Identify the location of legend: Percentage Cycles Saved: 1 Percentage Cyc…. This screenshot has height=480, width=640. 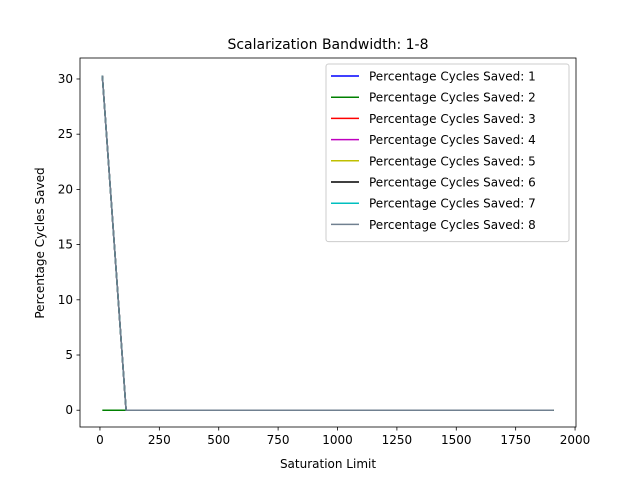
(447, 153).